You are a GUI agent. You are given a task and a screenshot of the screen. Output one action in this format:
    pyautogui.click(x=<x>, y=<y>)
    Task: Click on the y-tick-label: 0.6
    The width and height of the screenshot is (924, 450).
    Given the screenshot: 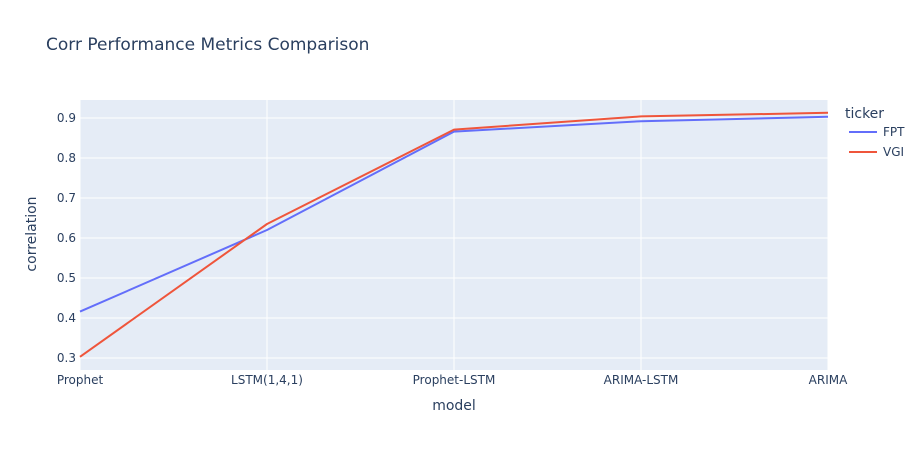 What is the action you would take?
    pyautogui.click(x=66, y=238)
    